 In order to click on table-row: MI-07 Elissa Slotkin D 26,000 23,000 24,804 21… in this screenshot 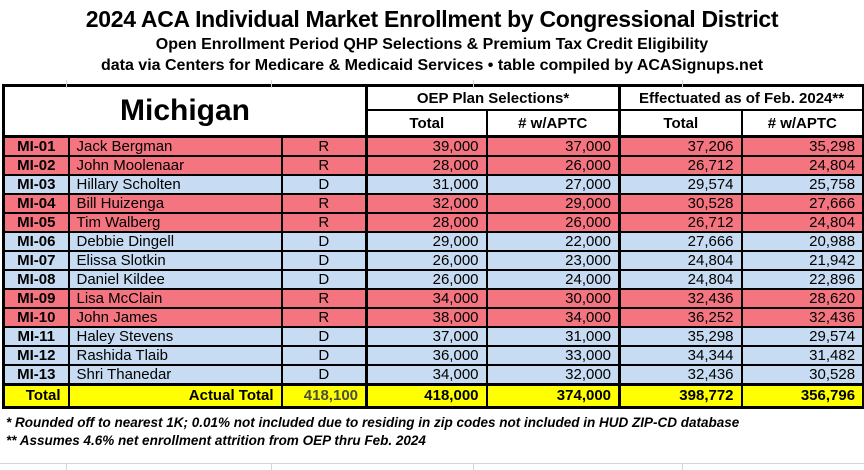, I will do `click(433, 260)`.